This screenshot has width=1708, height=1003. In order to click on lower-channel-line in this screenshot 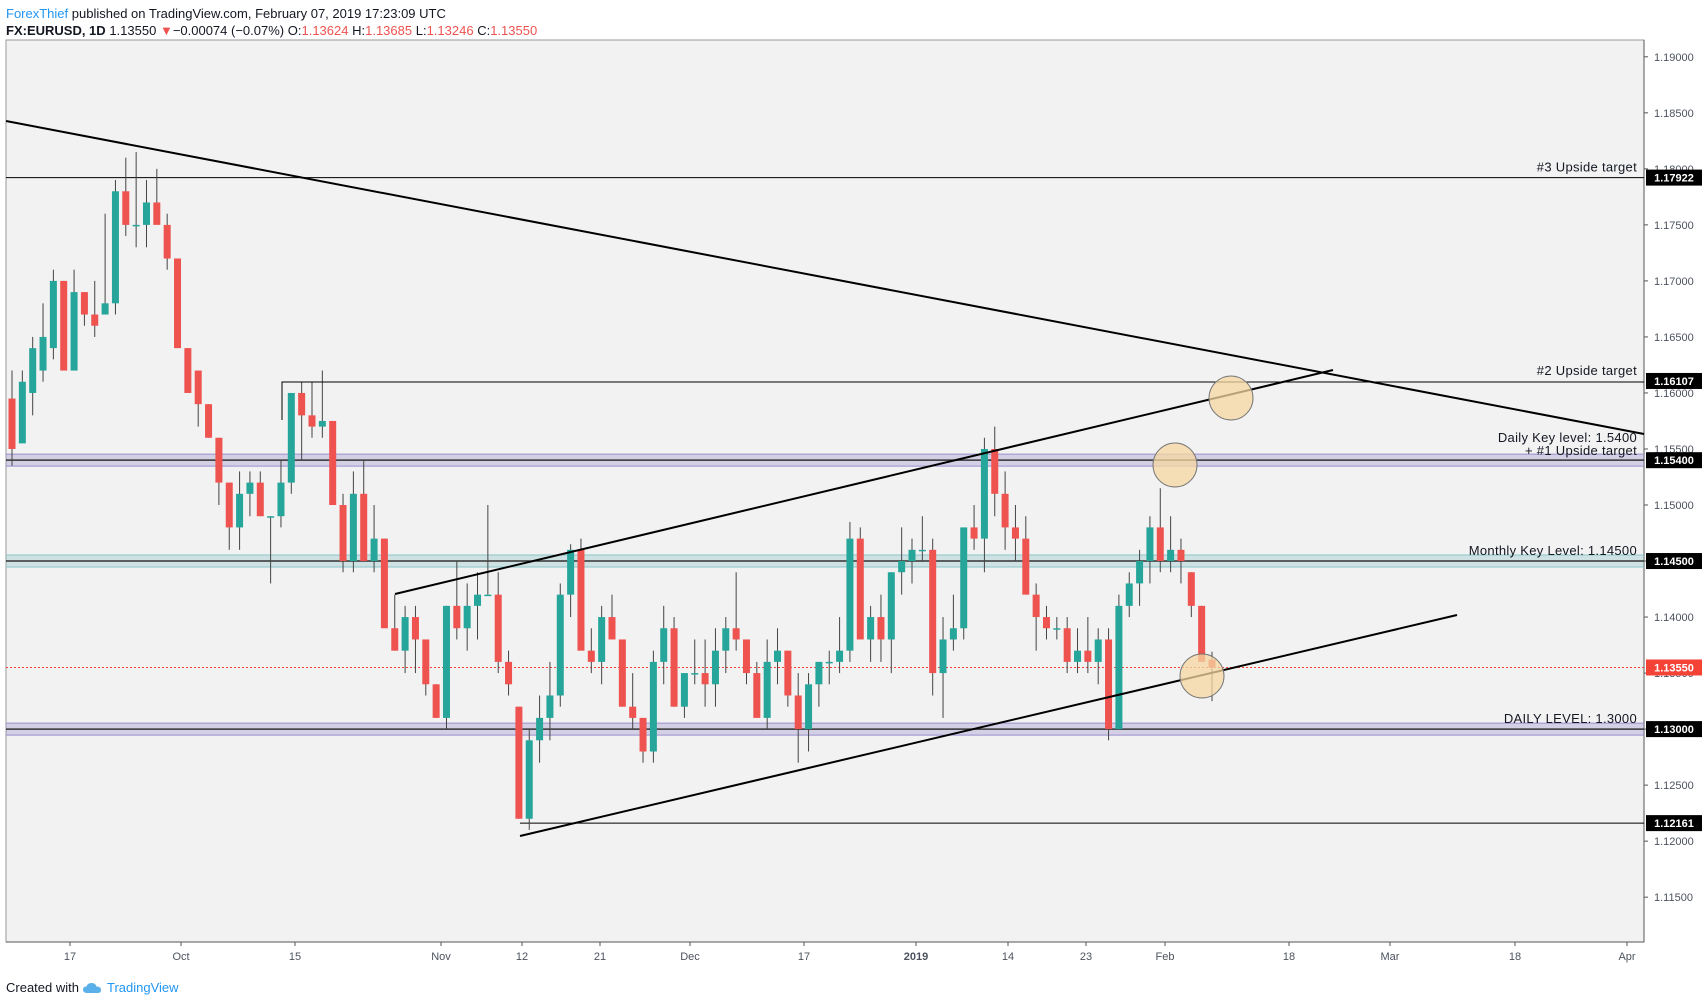, I will do `click(988, 725)`.